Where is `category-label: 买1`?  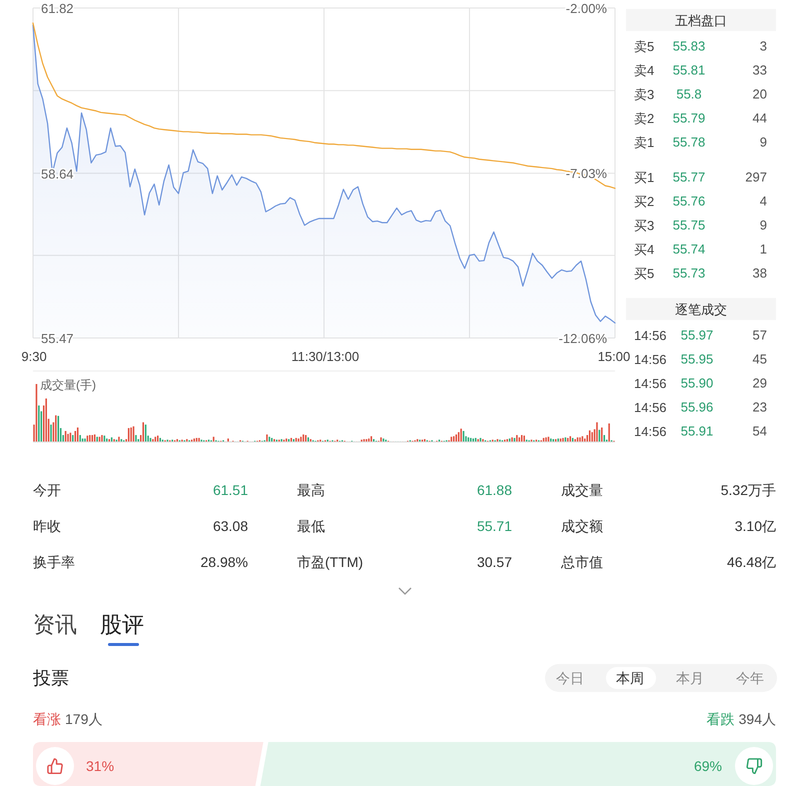
category-label: 买1 is located at coordinates (644, 177).